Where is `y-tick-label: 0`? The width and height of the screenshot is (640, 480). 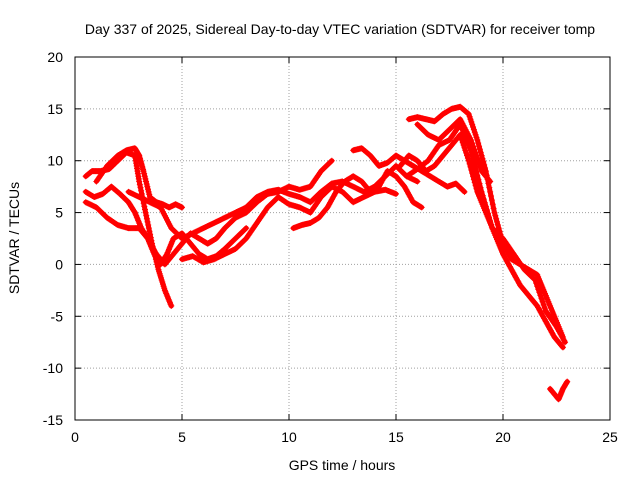
y-tick-label: 0 is located at coordinates (59, 264).